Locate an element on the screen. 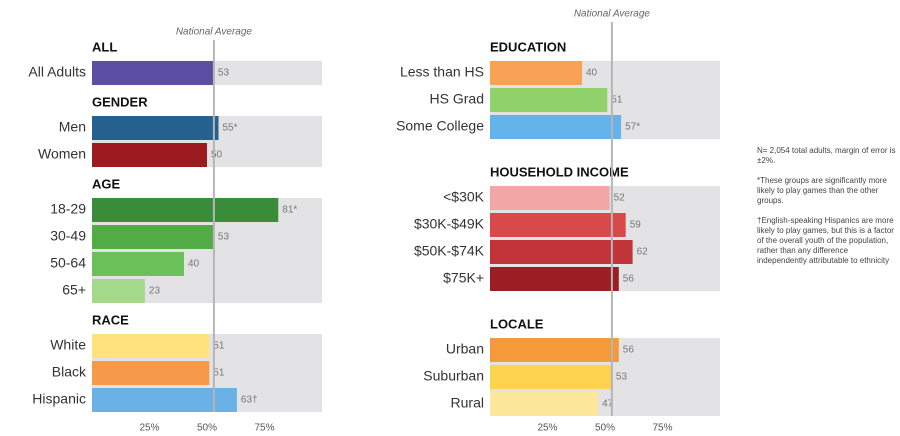 The image size is (900, 436). category-label: Rural is located at coordinates (467, 403).